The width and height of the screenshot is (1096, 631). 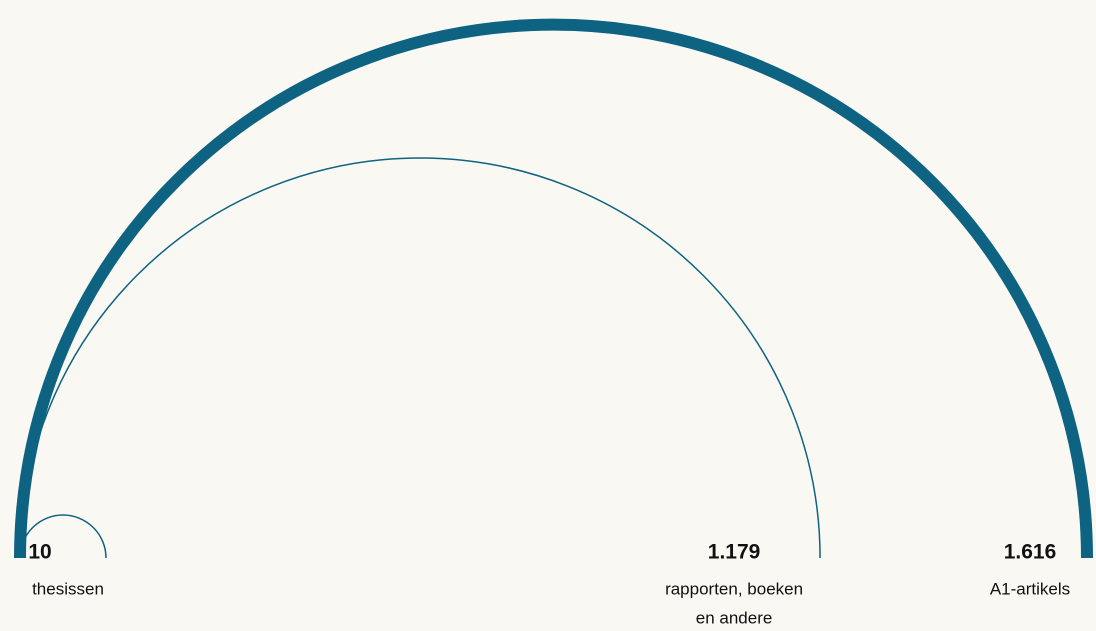 What do you see at coordinates (734, 588) in the screenshot?
I see `category-label: rapporten, boeken` at bounding box center [734, 588].